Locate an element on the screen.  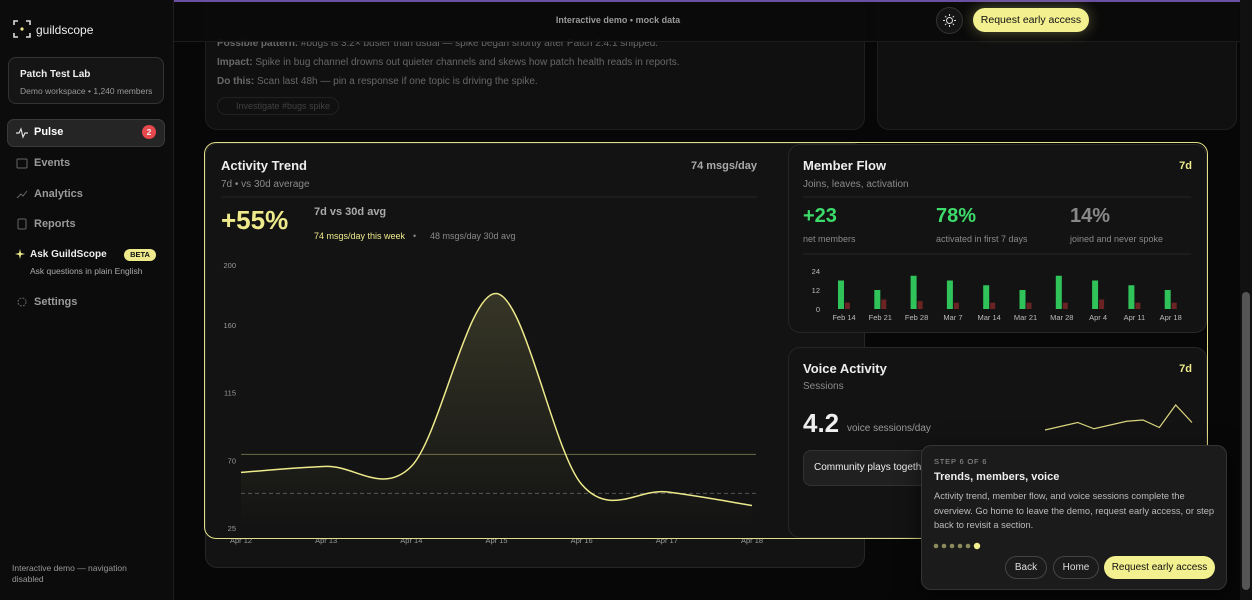
y-tick-label: 25 is located at coordinates (232, 528).